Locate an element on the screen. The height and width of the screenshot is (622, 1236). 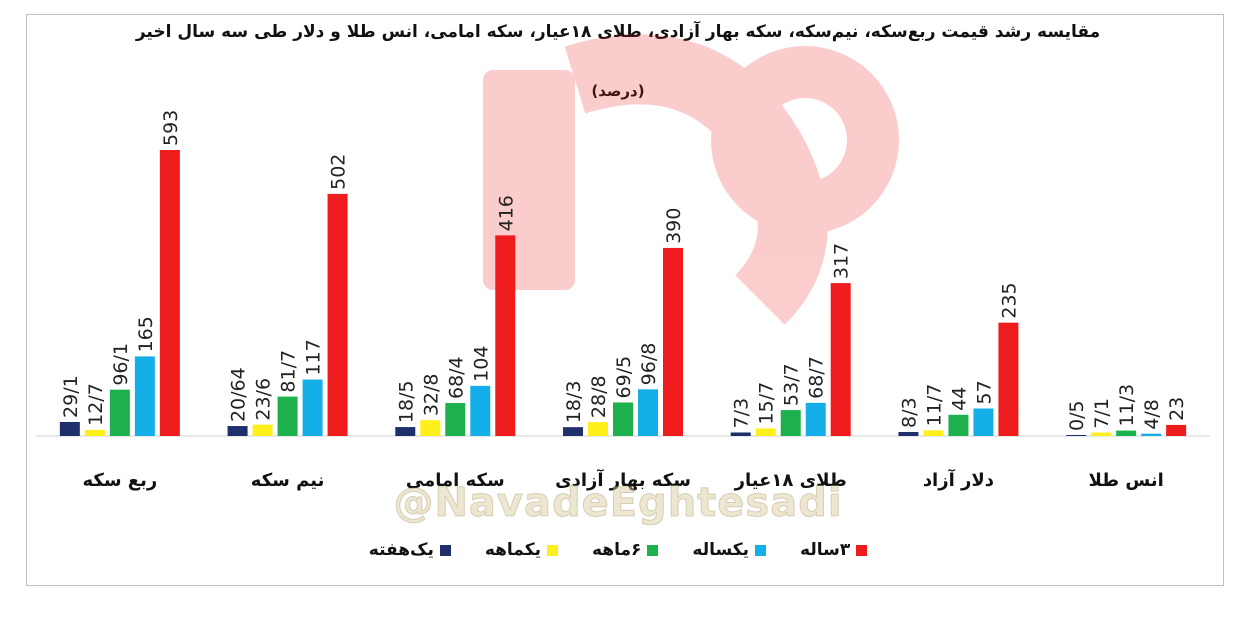
data-label: 81/7 is located at coordinates (289, 371).